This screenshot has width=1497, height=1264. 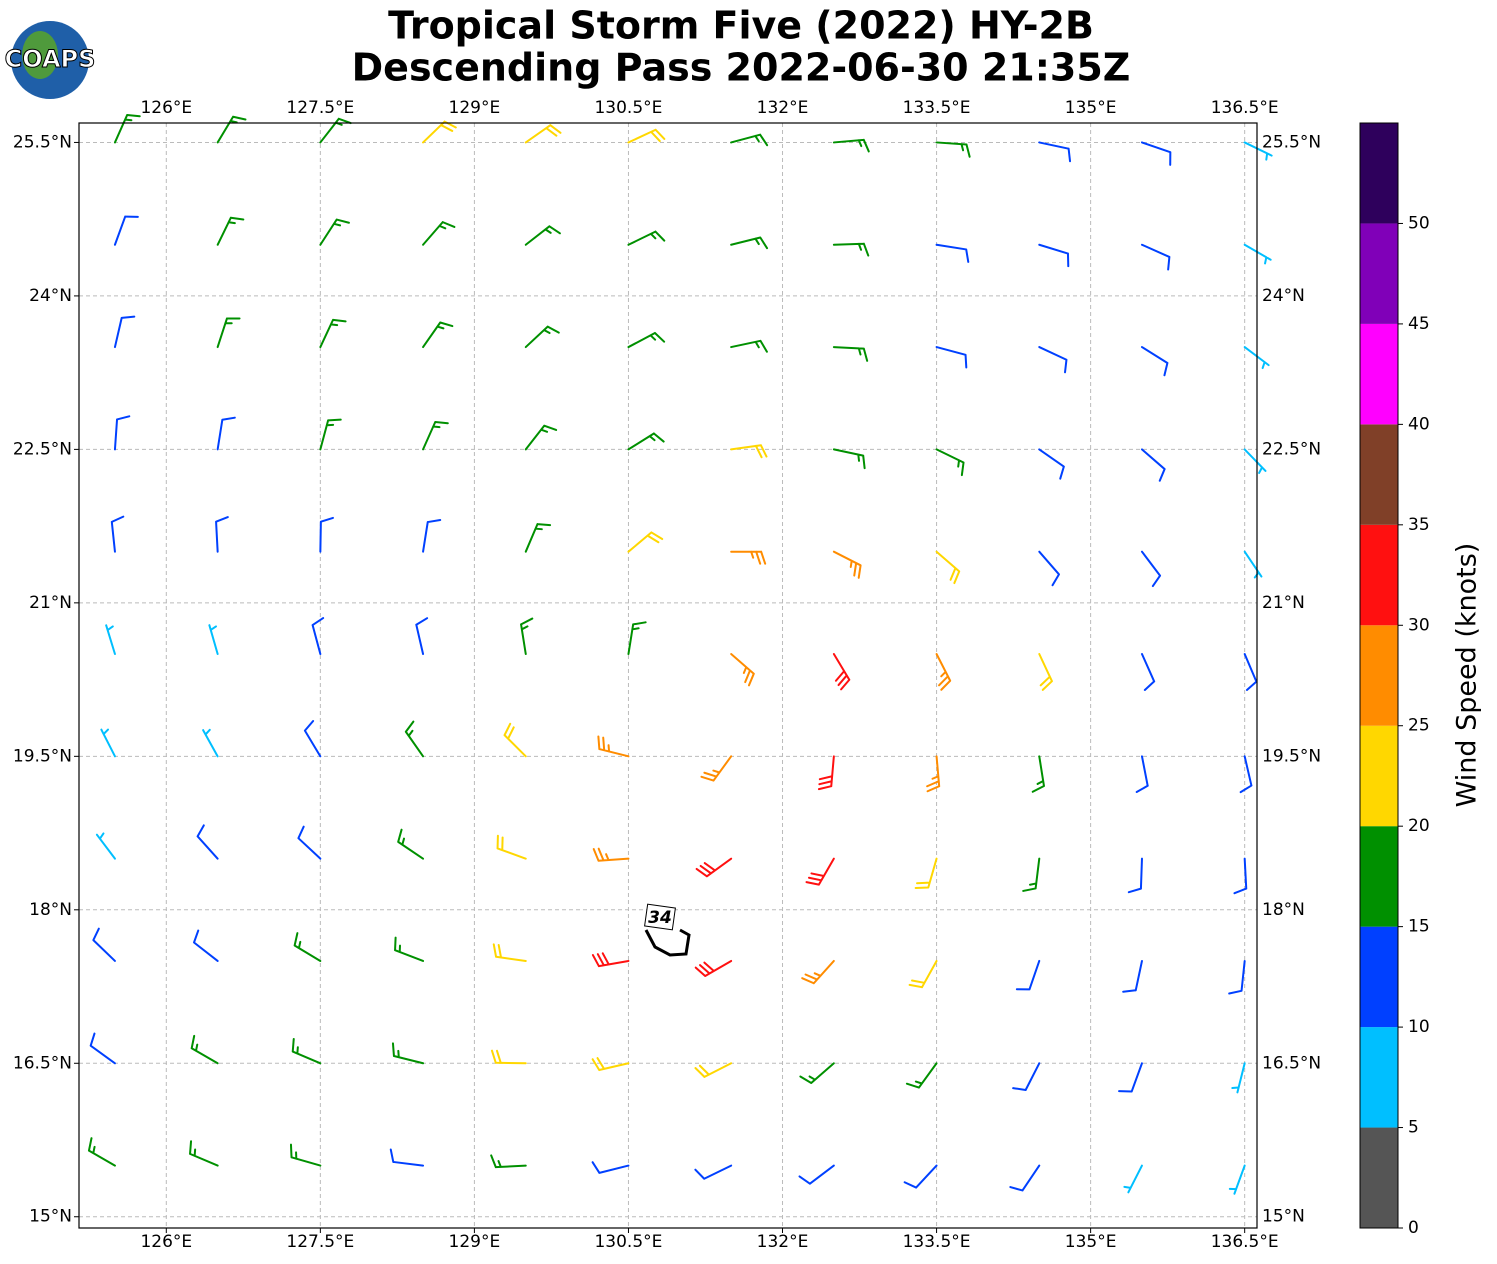 I want to click on x-tick-label-top: 133.5°E, so click(x=937, y=108).